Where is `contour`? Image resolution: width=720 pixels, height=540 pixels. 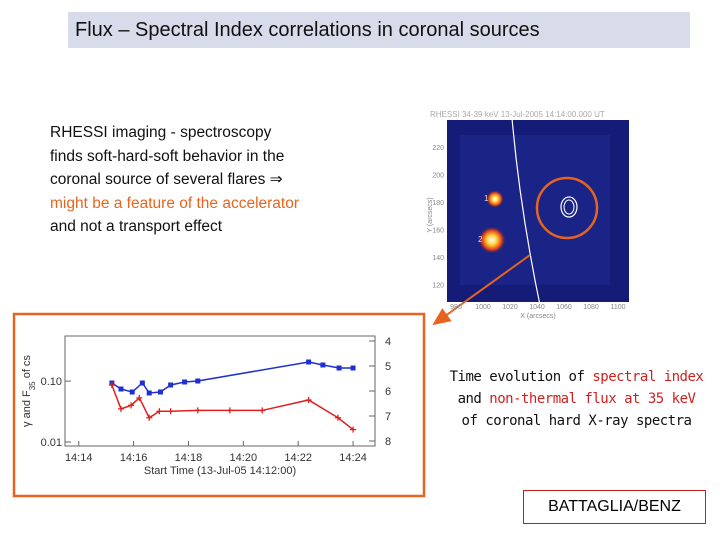 contour is located at coordinates (569, 207).